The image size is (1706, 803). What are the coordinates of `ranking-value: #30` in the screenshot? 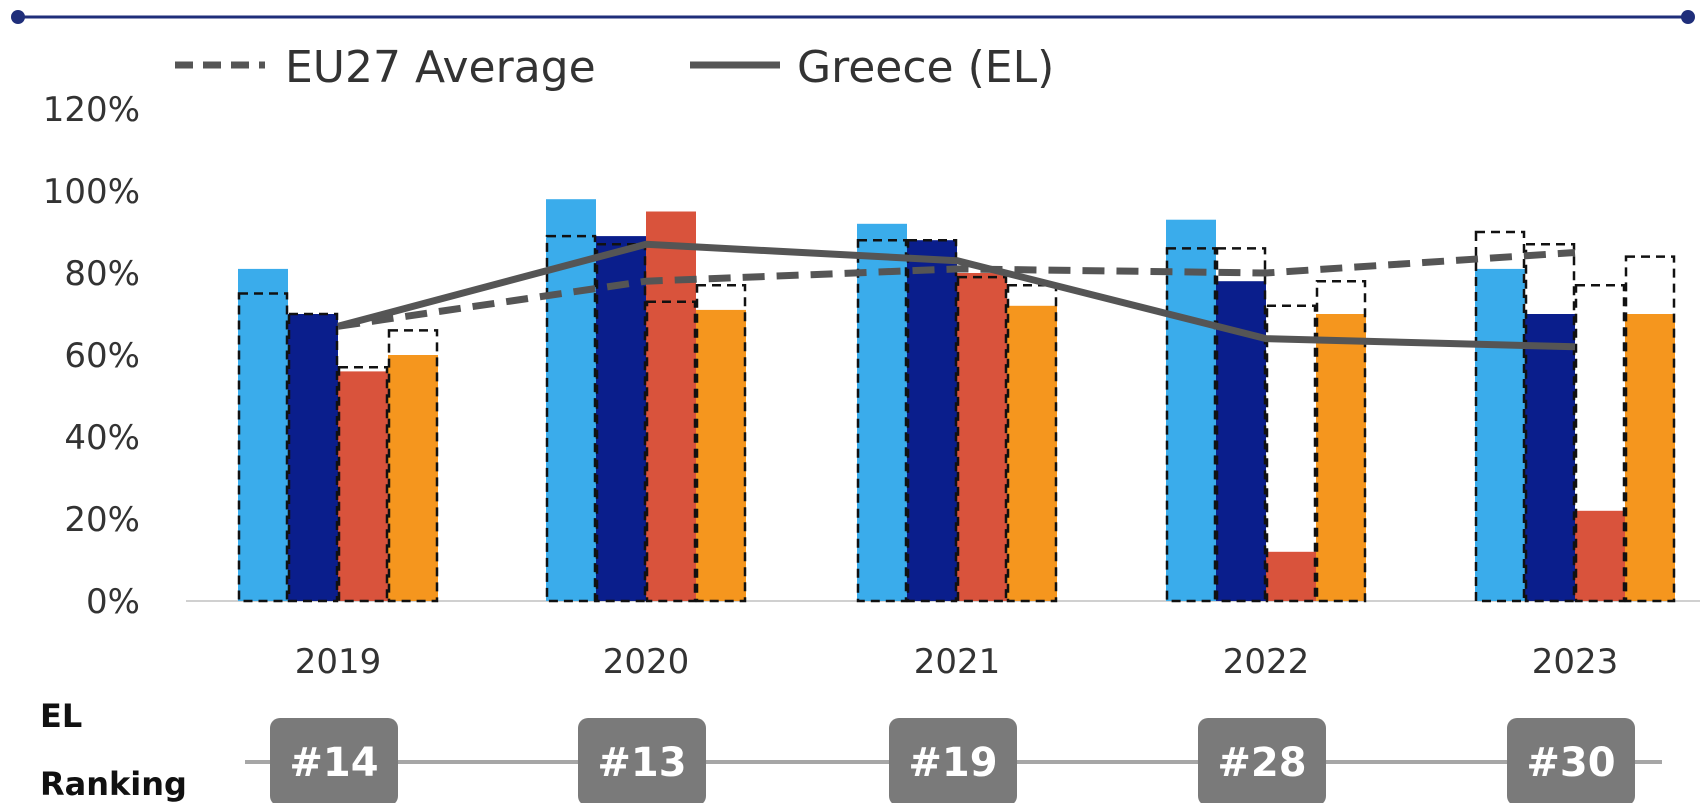 It's located at (1570, 763).